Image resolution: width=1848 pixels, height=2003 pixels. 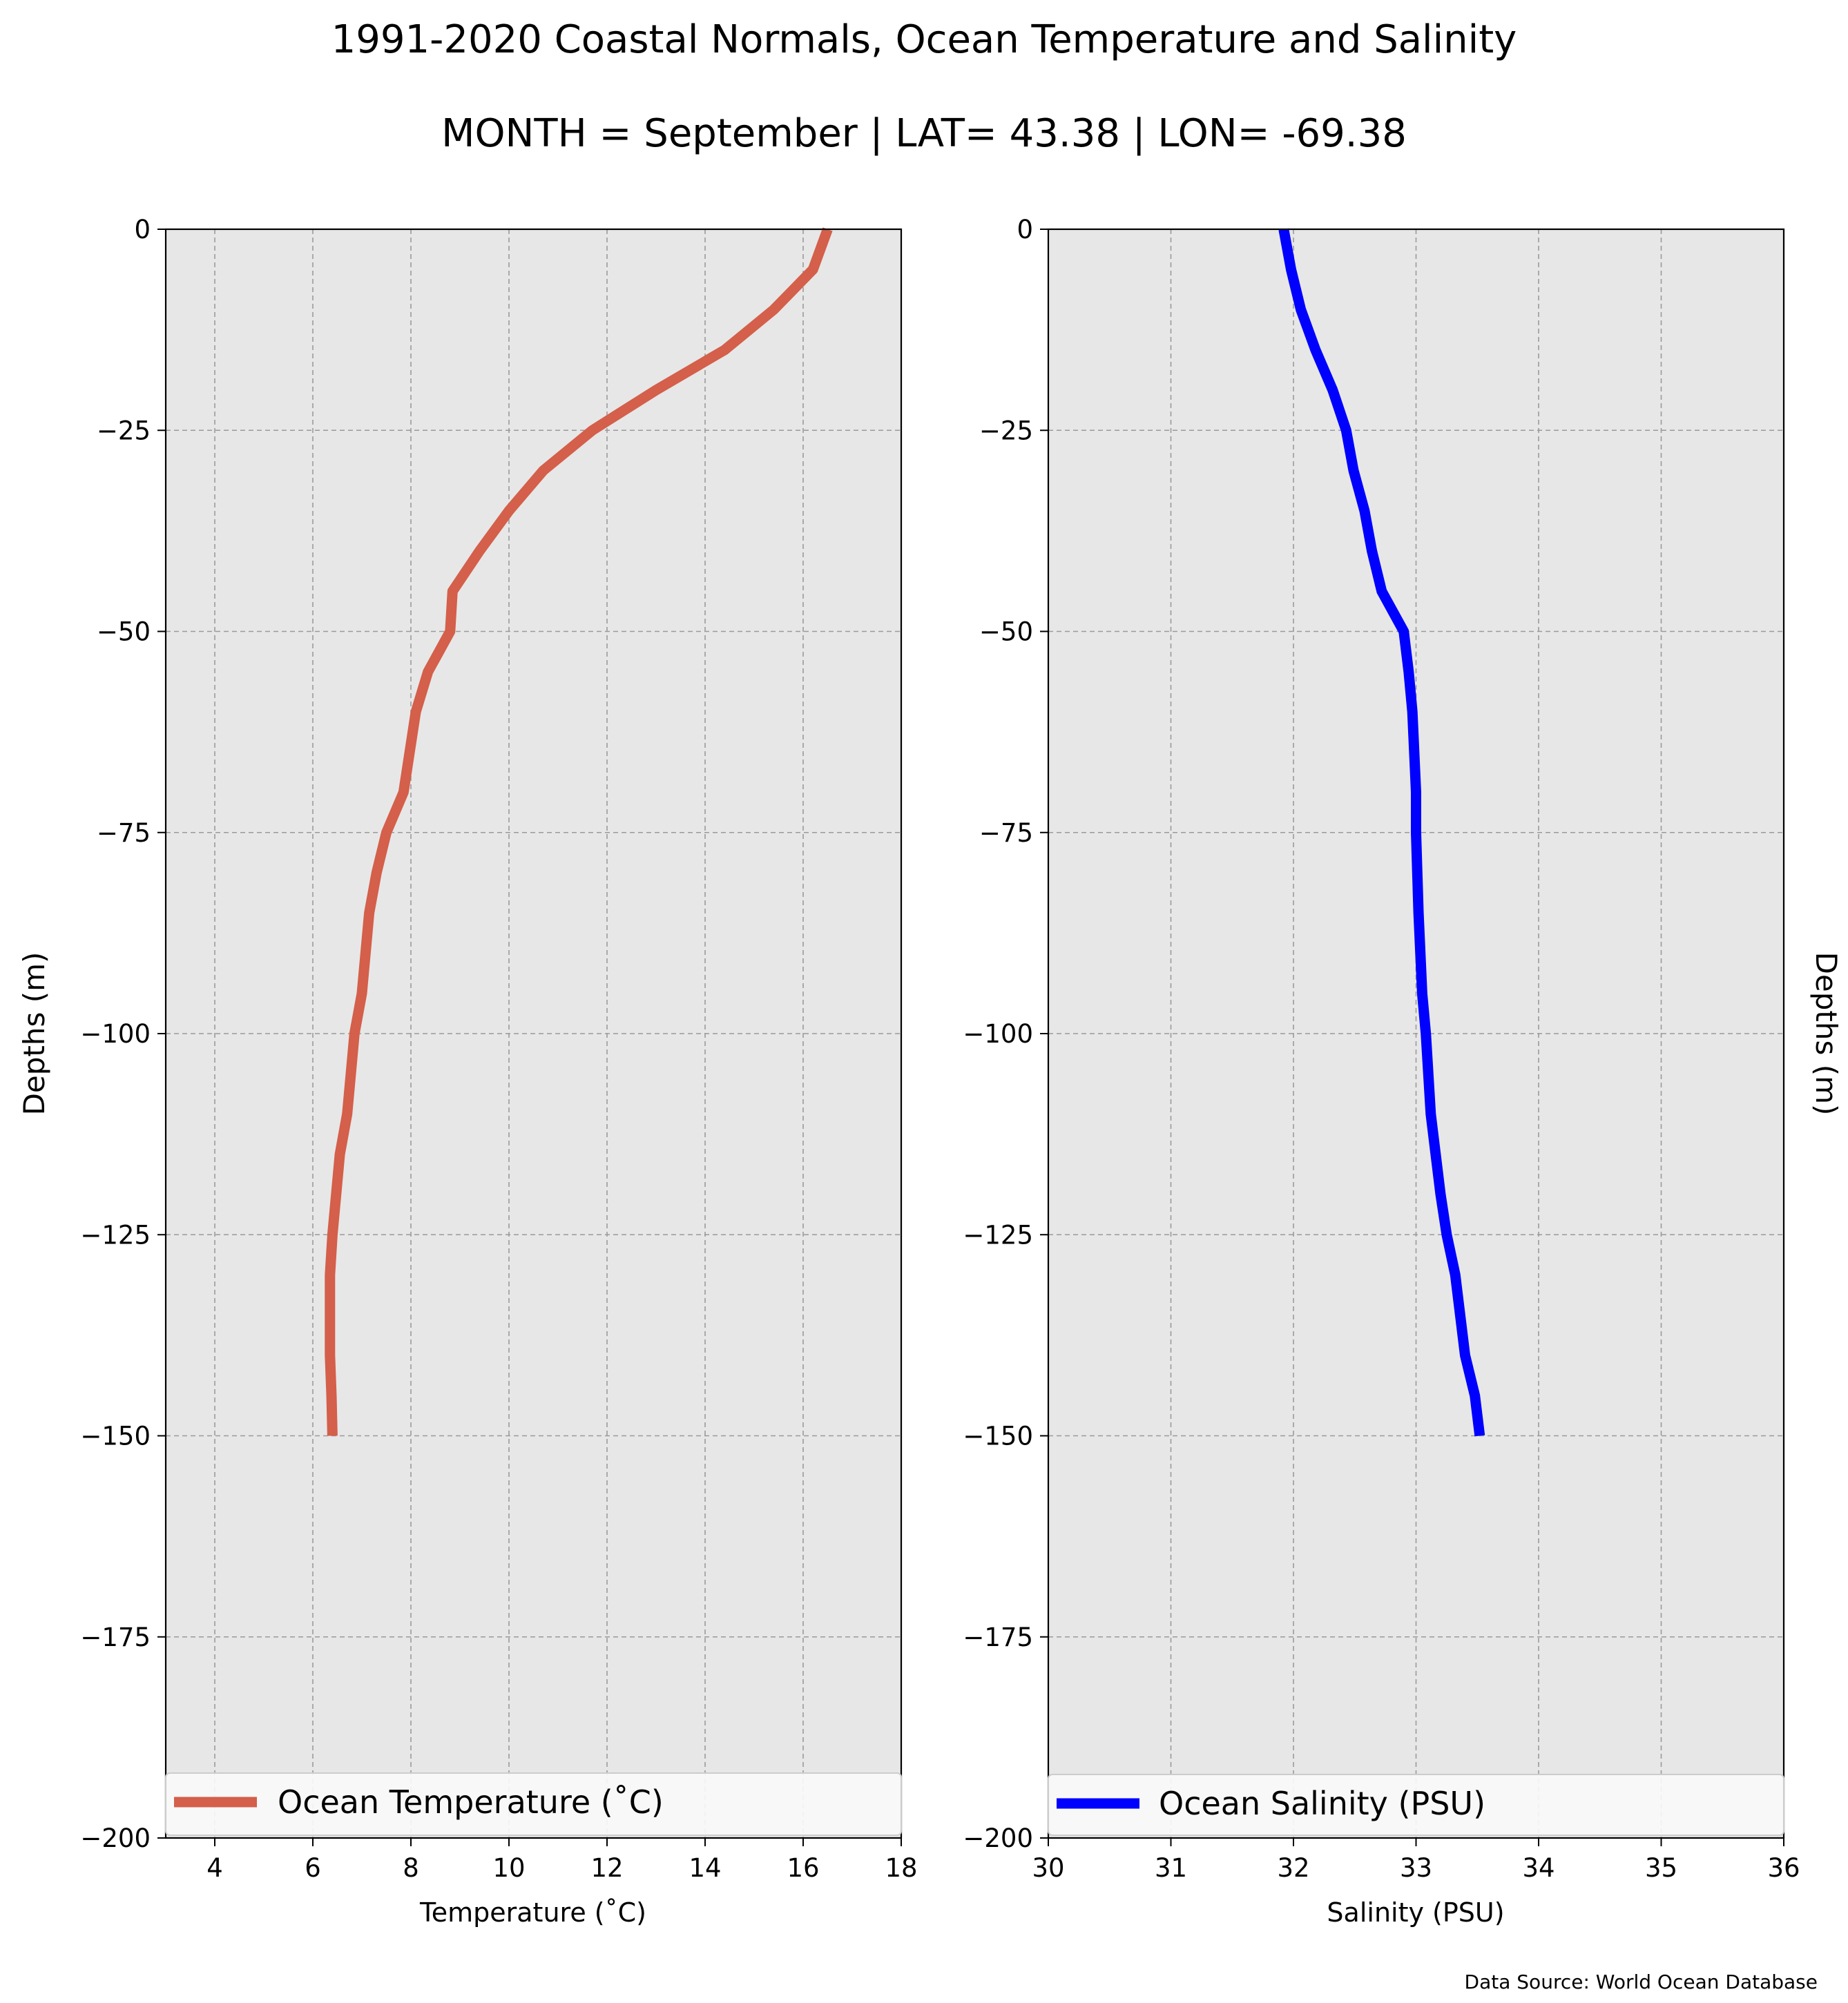 I want to click on salinity-legend-label: Ocean Salinity (PSU), so click(x=1322, y=1804).